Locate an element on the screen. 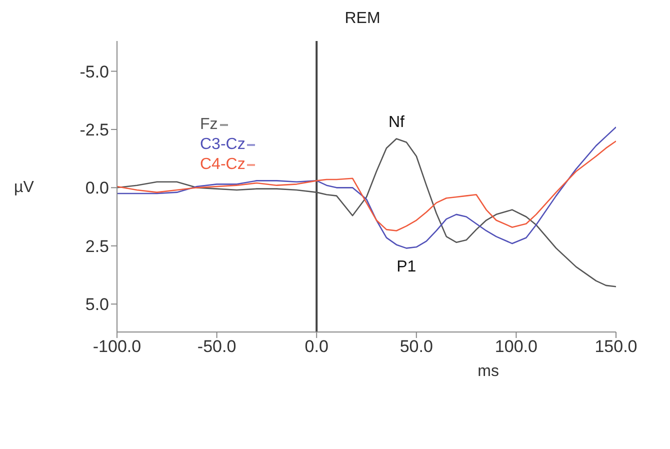 The width and height of the screenshot is (670, 449). y-tick-label: -2.5 is located at coordinates (94, 130).